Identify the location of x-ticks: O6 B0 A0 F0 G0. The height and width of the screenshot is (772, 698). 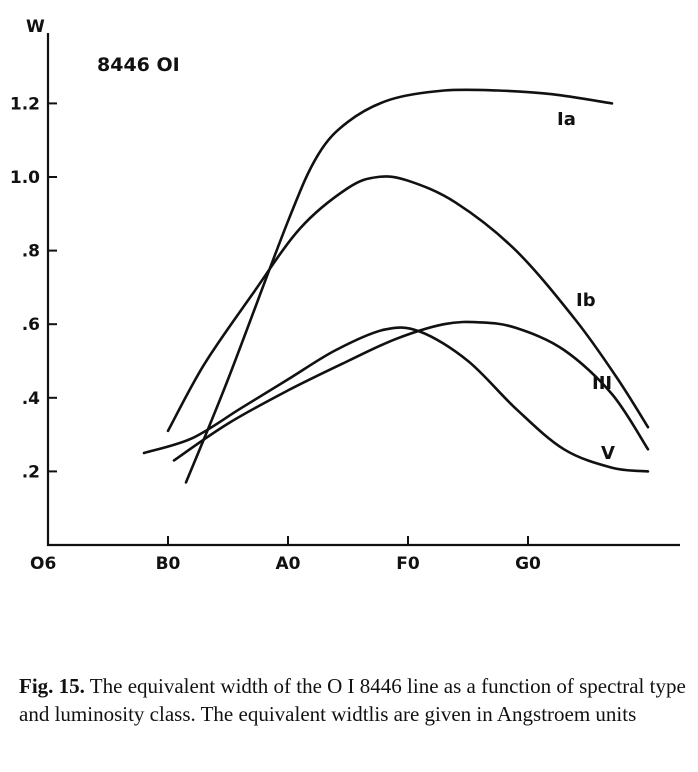
(285, 555).